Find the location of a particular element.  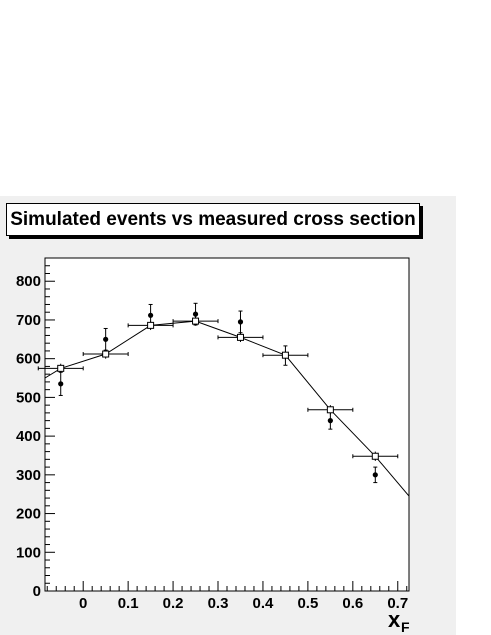

x-tick-label: 0.4 is located at coordinates (264, 603).